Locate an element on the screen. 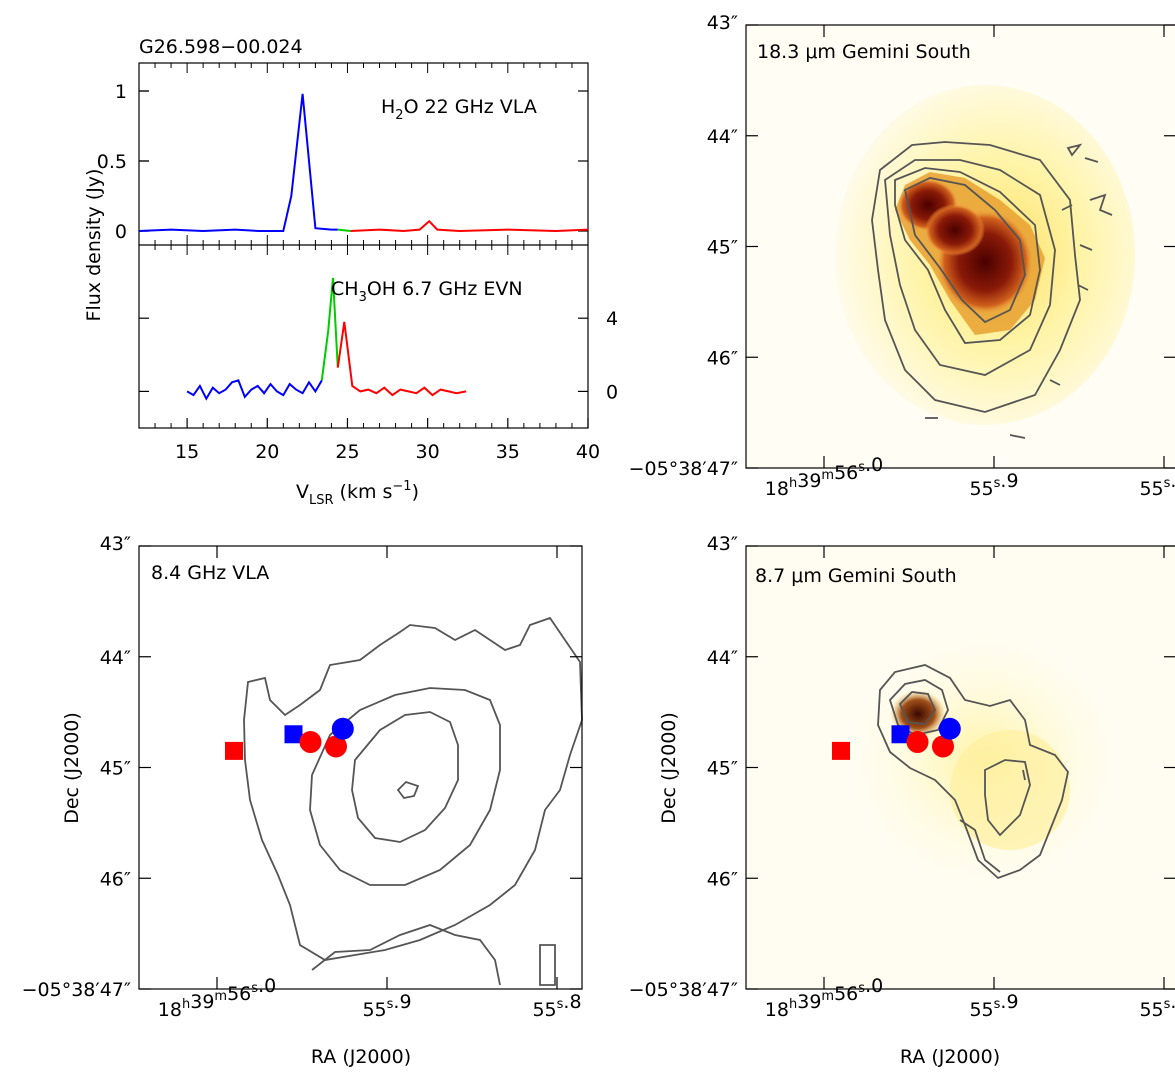  map-8um-ytick-label: −05°38′47″ is located at coordinates (683, 990).